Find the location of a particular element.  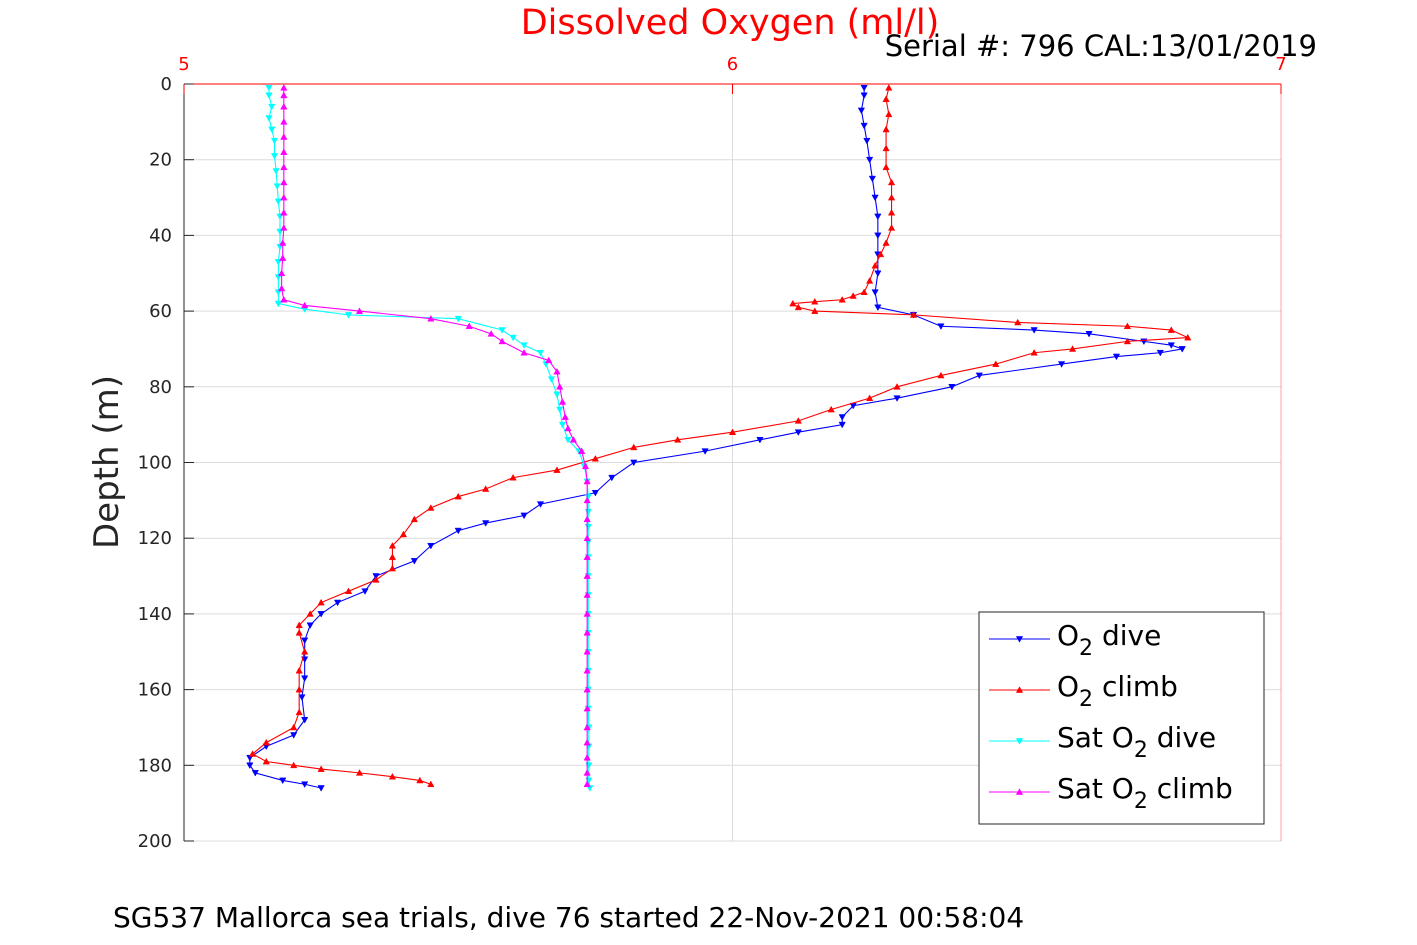

y-axis-label: Depth (m) is located at coordinates (107, 462).